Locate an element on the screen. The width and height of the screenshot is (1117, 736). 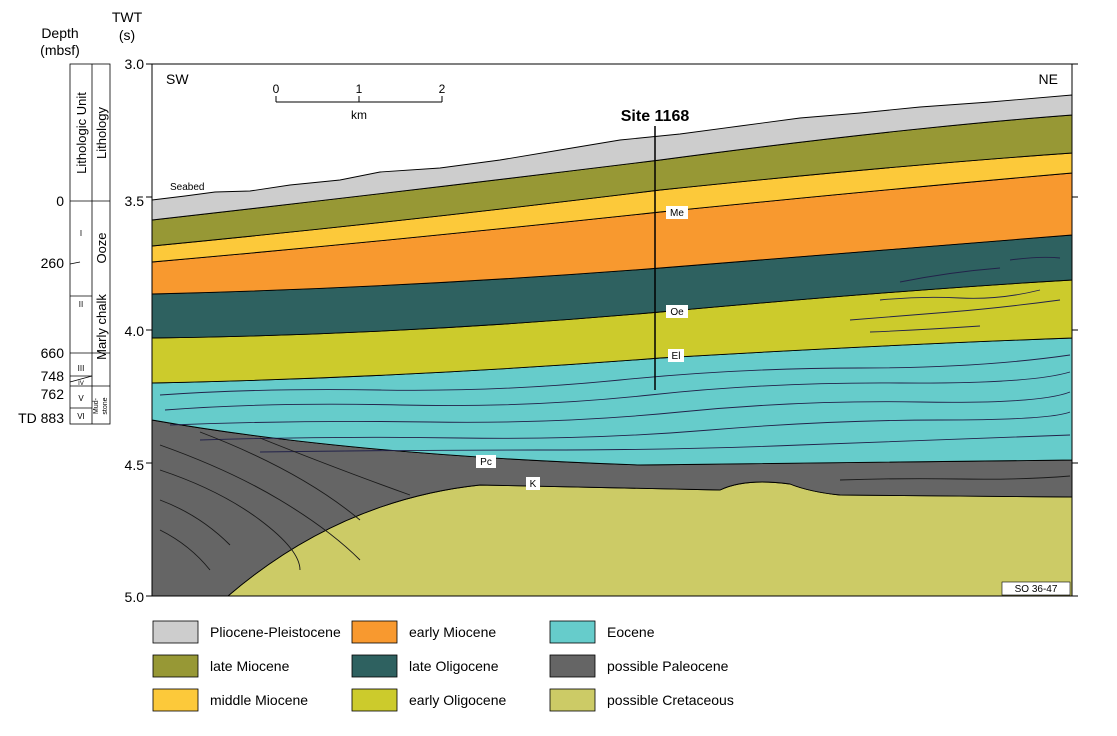
depth-660: 660 is located at coordinates (53, 353).